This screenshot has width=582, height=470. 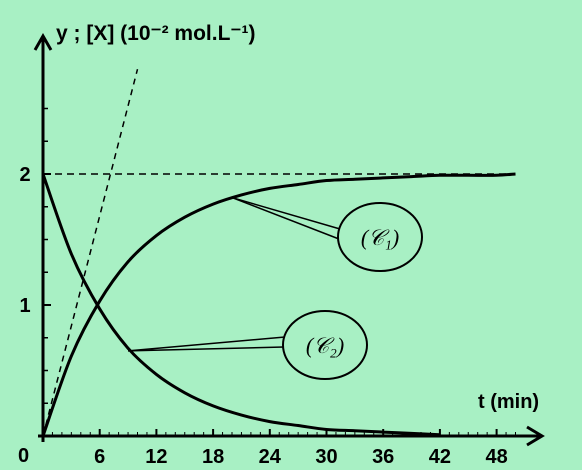 I want to click on x-tick-label: 6, so click(x=99, y=457).